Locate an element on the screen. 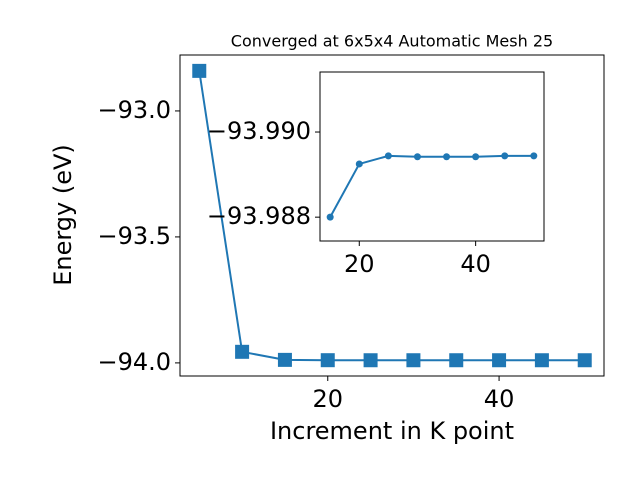 This screenshot has height=480, width=640. y-axis-label: Energy (eV) is located at coordinates (63, 215).